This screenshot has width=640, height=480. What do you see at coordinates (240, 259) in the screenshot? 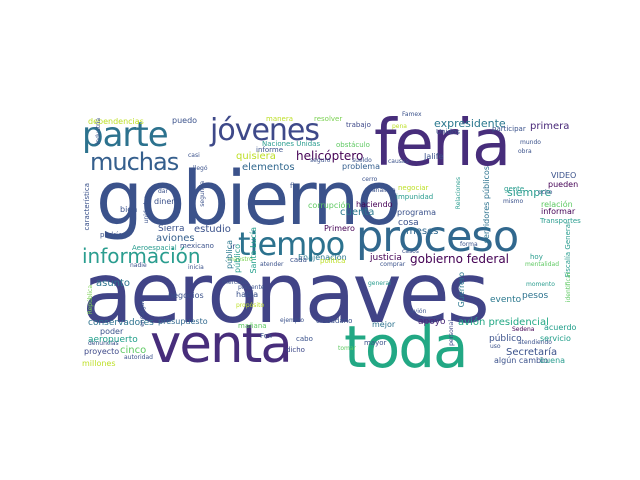
I see `word: maestro` at bounding box center [240, 259].